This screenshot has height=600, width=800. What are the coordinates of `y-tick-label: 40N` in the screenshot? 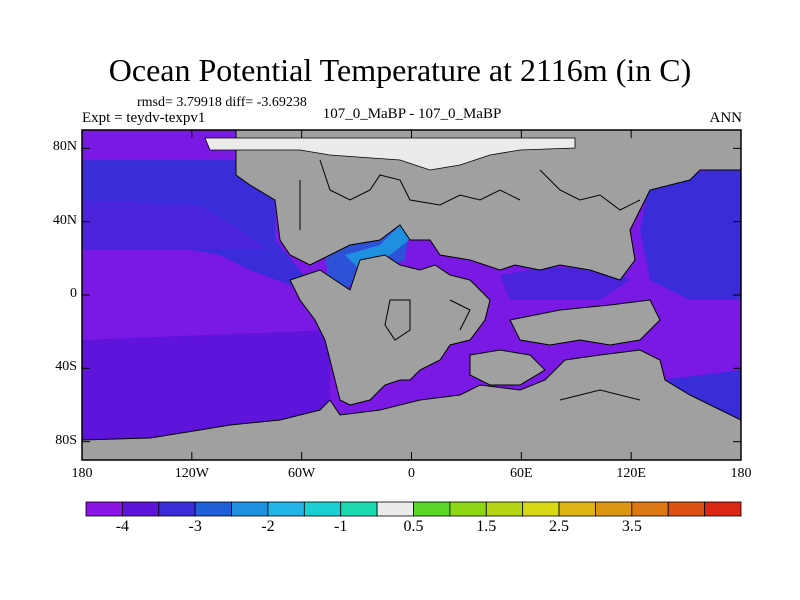 It's located at (64, 220).